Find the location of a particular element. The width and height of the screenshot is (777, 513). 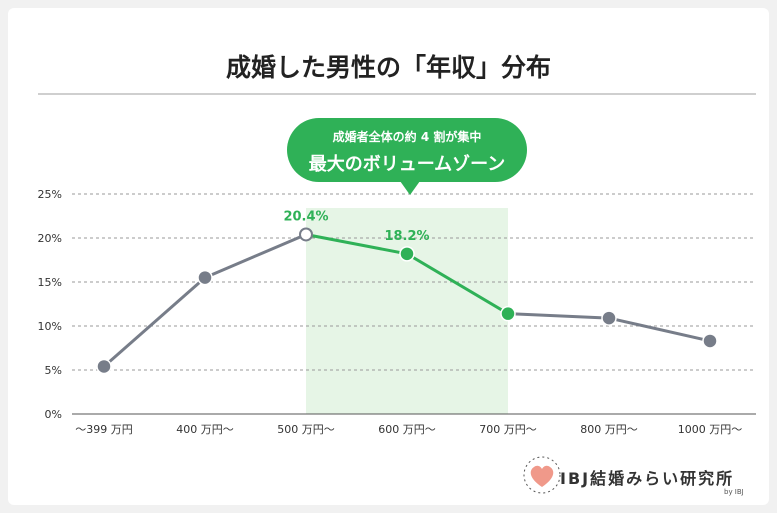

x-tick-label: 600 万円～ is located at coordinates (407, 429).